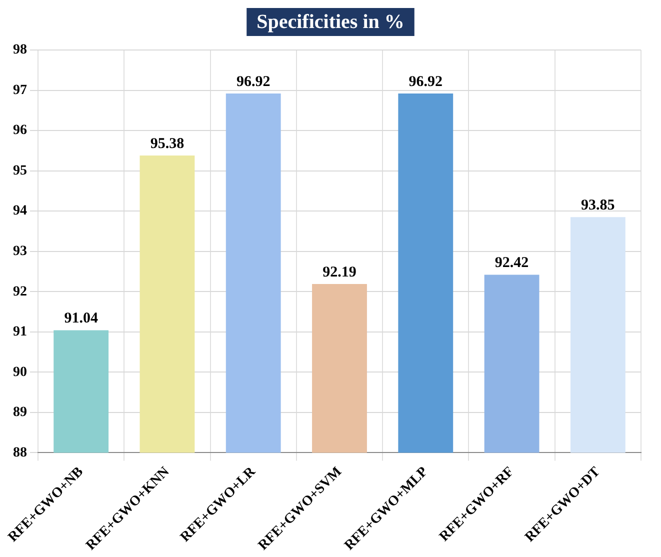  I want to click on y-tick-label: 92, so click(20, 292).